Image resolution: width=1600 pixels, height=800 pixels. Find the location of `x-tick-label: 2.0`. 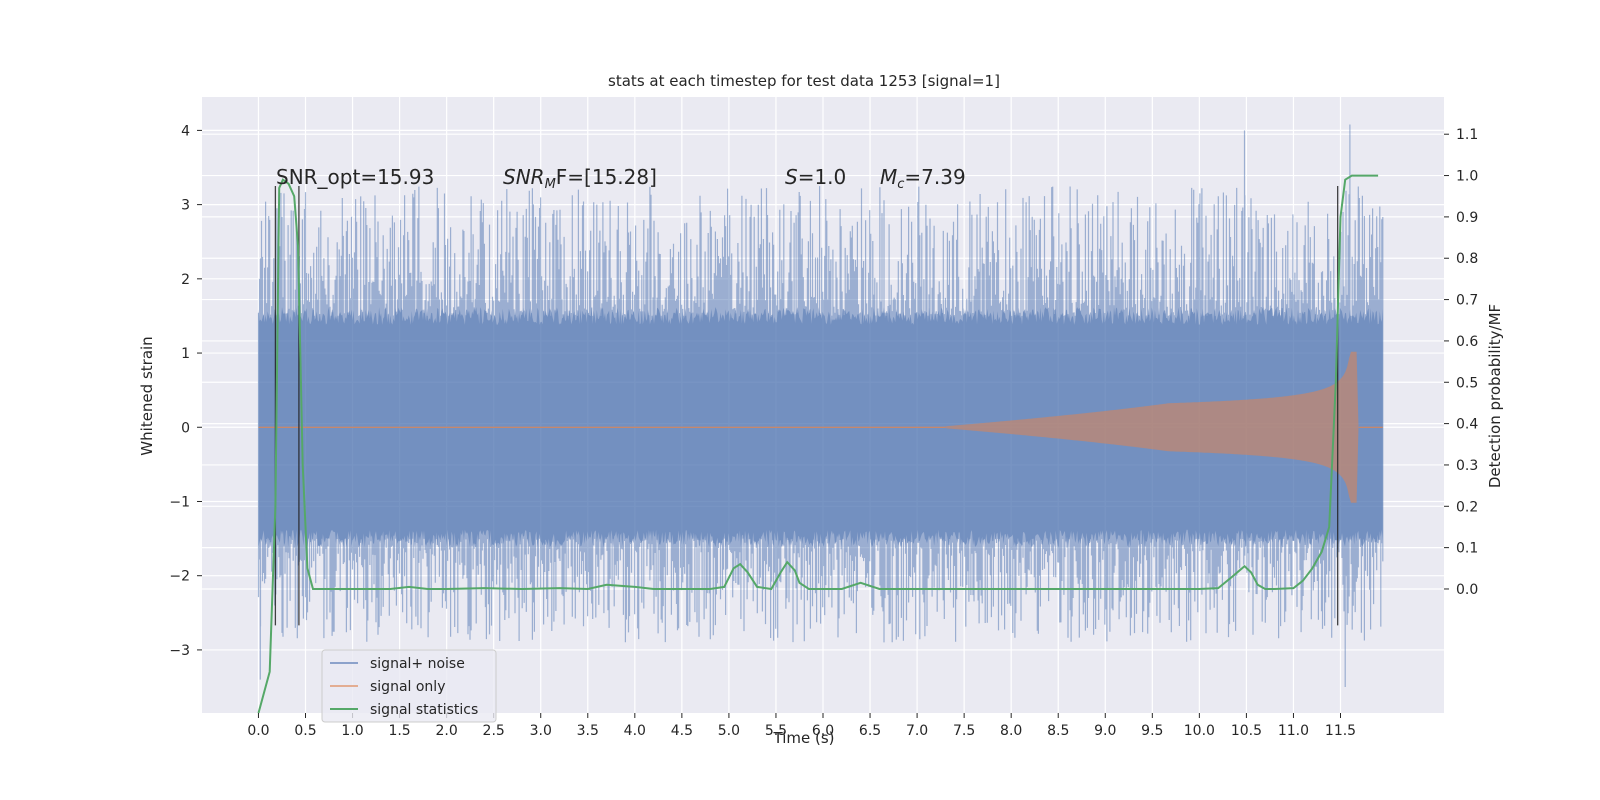

x-tick-label: 2.0 is located at coordinates (447, 731).